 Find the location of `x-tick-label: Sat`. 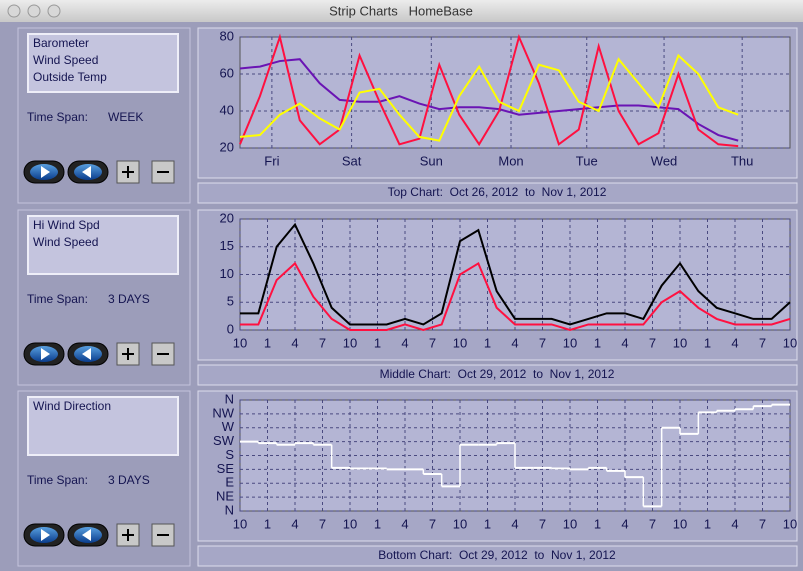

x-tick-label: Sat is located at coordinates (352, 160).